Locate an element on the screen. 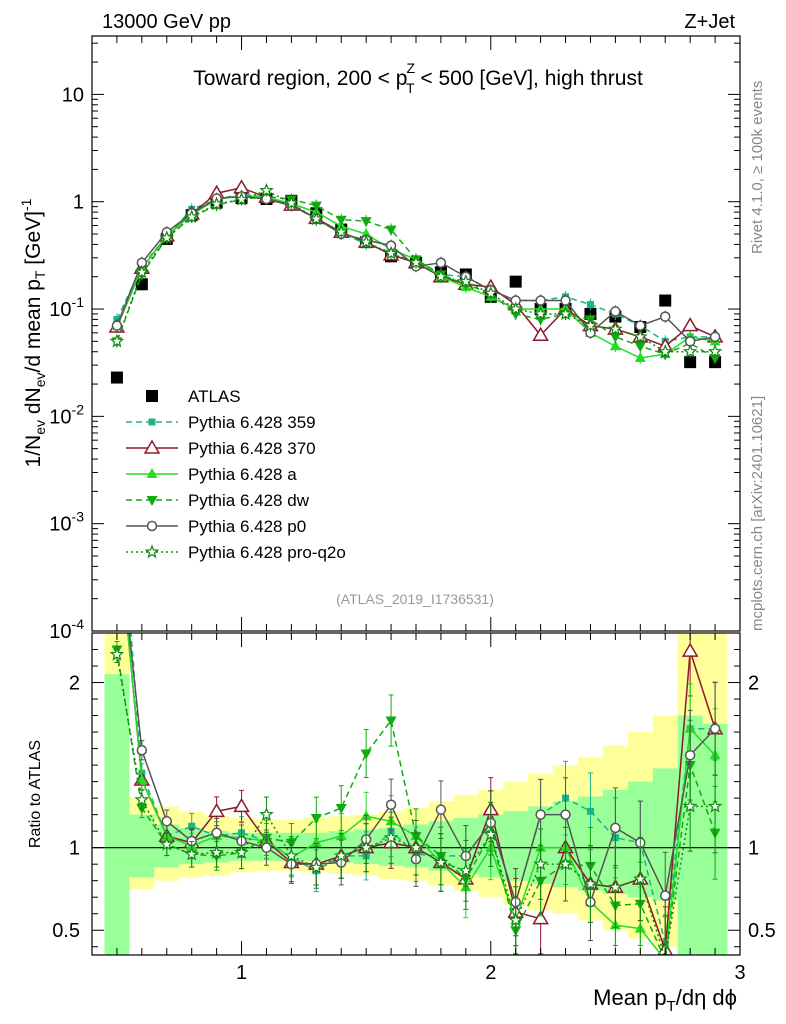  legend-marker-p359 is located at coordinates (152, 422).